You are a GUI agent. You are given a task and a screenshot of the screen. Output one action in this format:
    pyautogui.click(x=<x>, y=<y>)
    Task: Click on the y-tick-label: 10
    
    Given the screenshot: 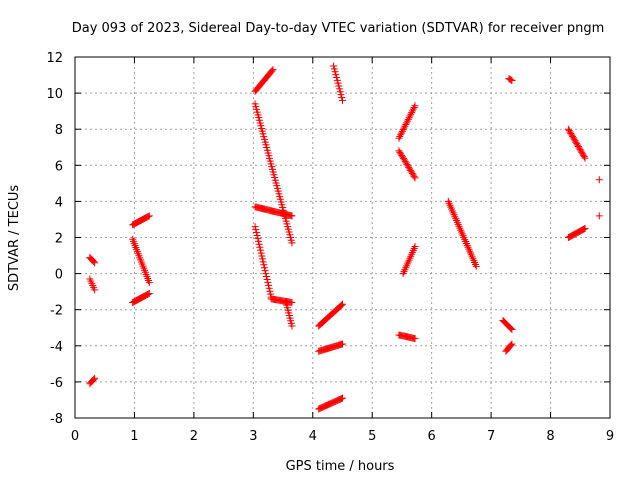 What is the action you would take?
    pyautogui.click(x=54, y=94)
    